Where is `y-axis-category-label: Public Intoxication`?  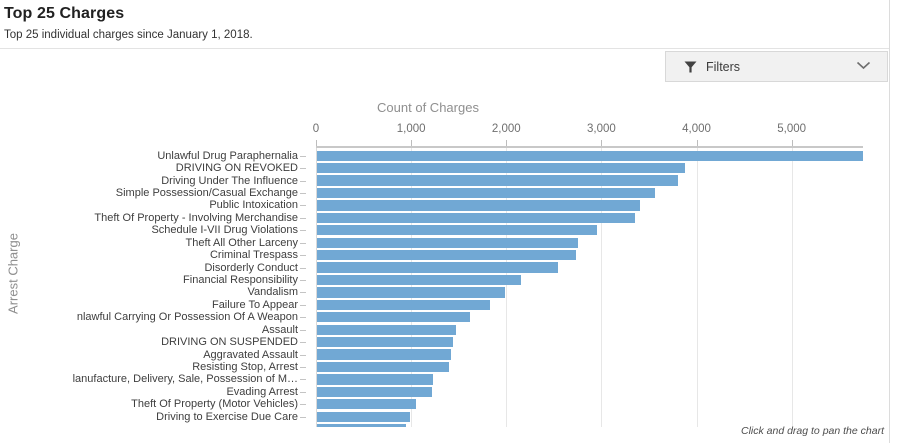
y-axis-category-label: Public Intoxication is located at coordinates (253, 205).